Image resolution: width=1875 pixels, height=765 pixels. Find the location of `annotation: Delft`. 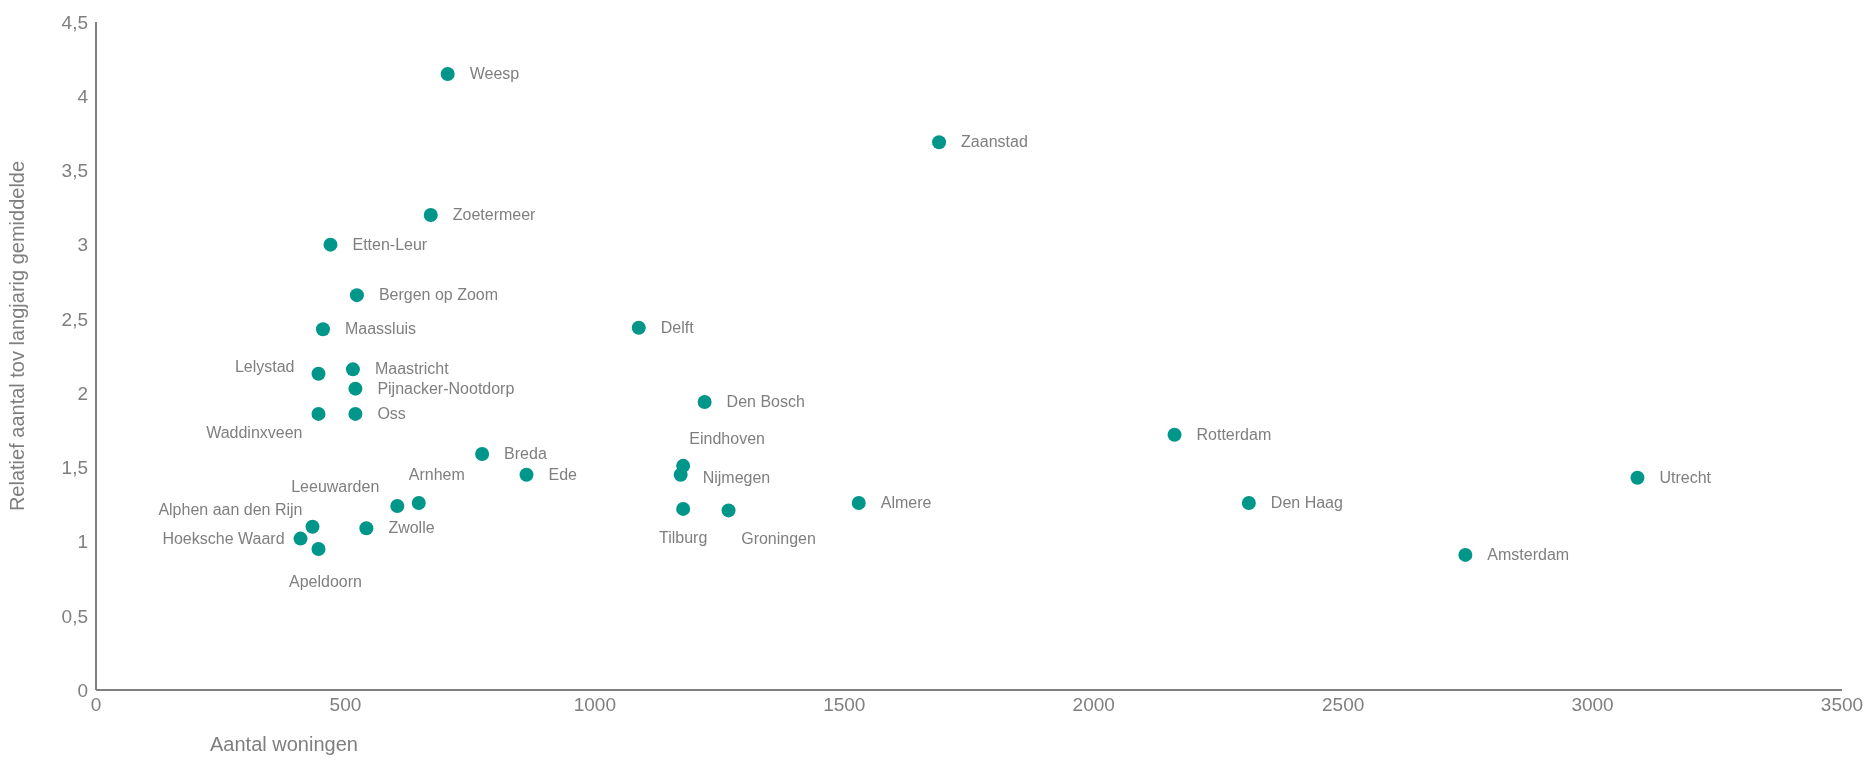

annotation: Delft is located at coordinates (677, 327).